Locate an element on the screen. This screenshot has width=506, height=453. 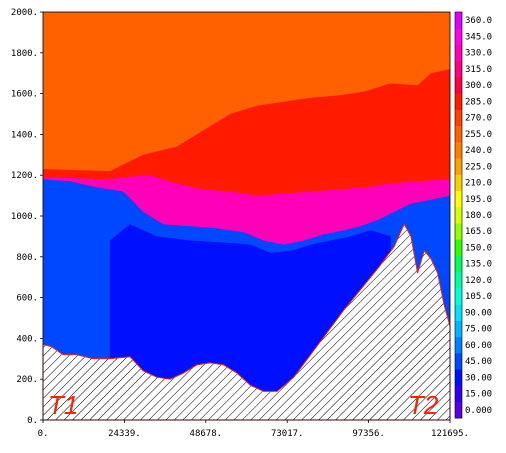
colorbar-label-4: 60.00 is located at coordinates (478, 346).